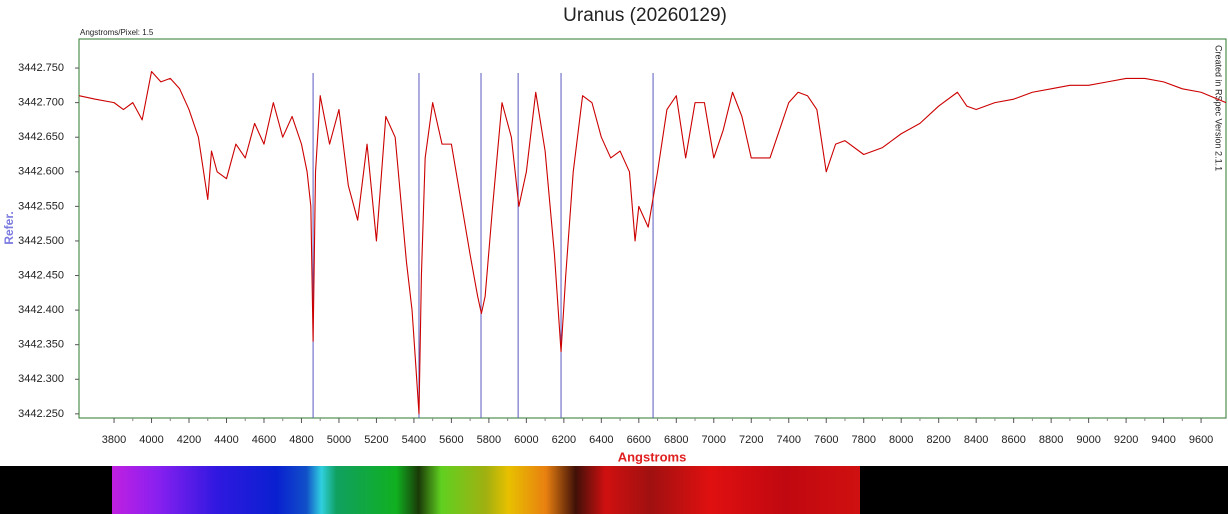 The height and width of the screenshot is (514, 1228). Describe the element at coordinates (1126, 440) in the screenshot. I see `x-tick-label: 9200` at that location.